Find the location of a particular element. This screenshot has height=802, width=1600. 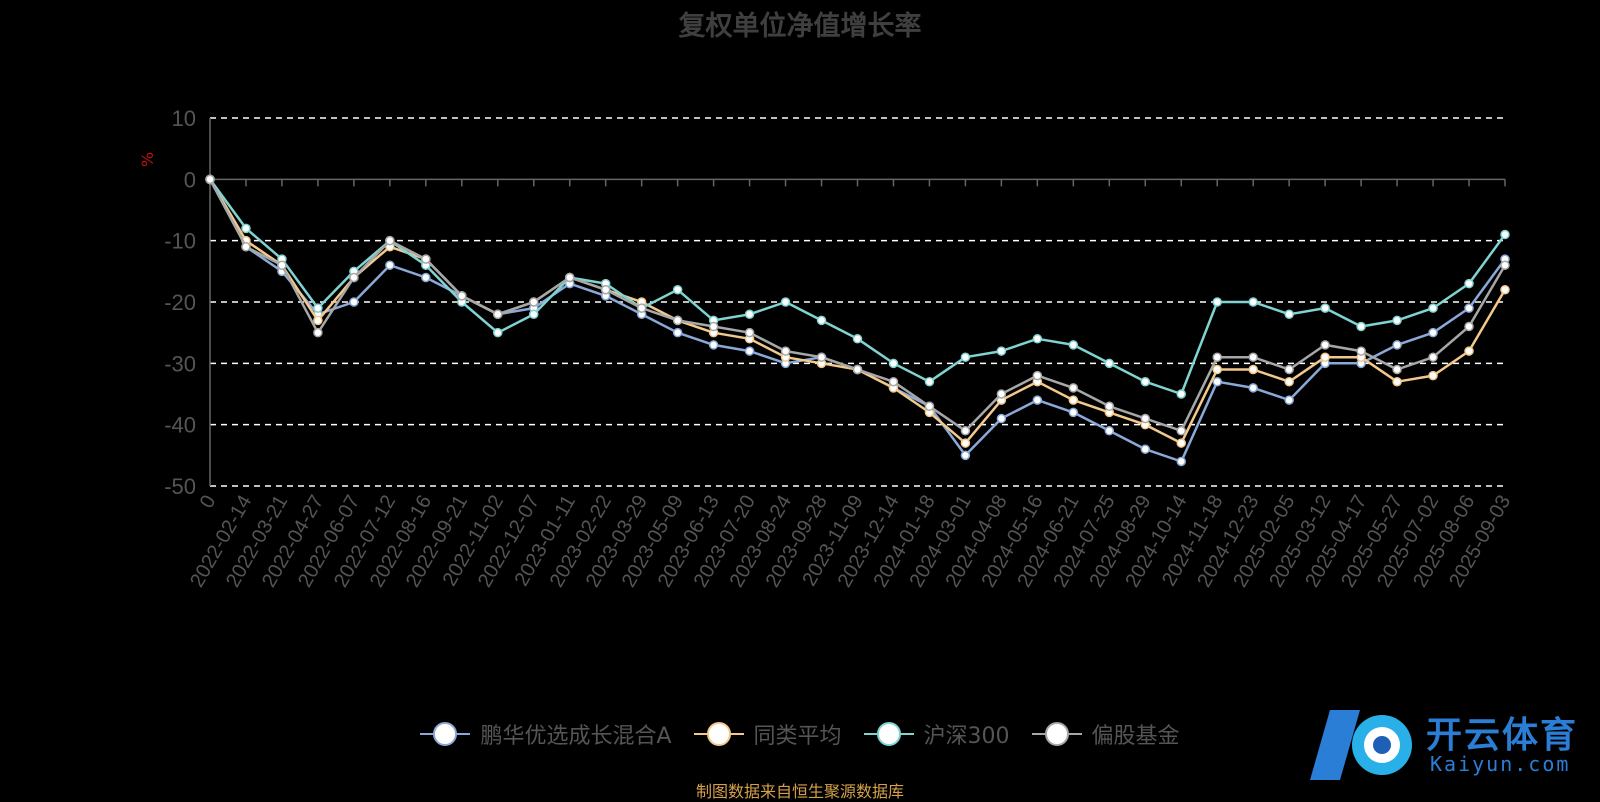

watermark-logo: 开云体育 Kaiyun.com is located at coordinates (1452, 745).